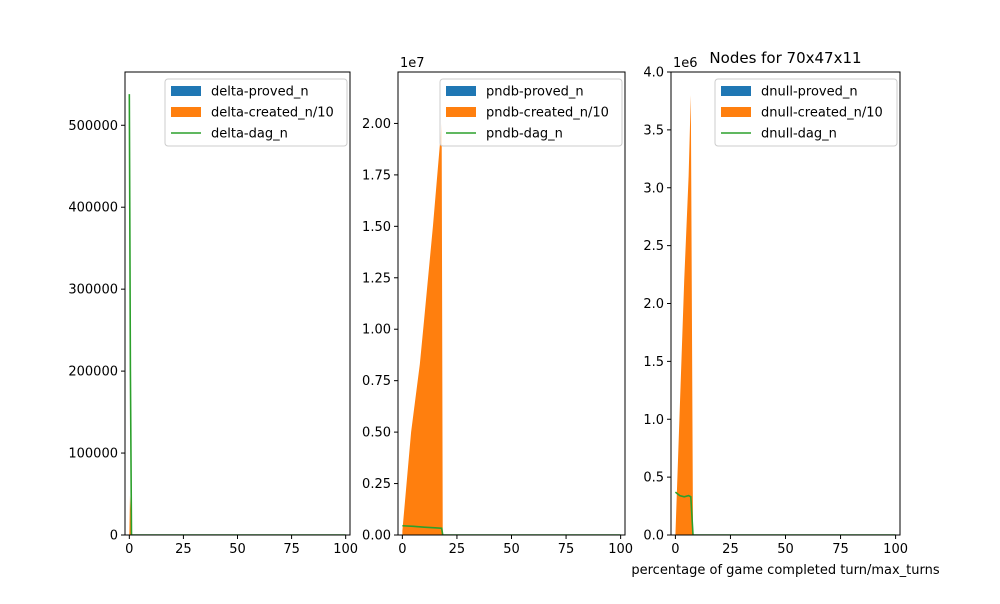 This screenshot has width=1000, height=604. Describe the element at coordinates (260, 92) in the screenshot. I see `legend-label: delta-proved_n` at that location.